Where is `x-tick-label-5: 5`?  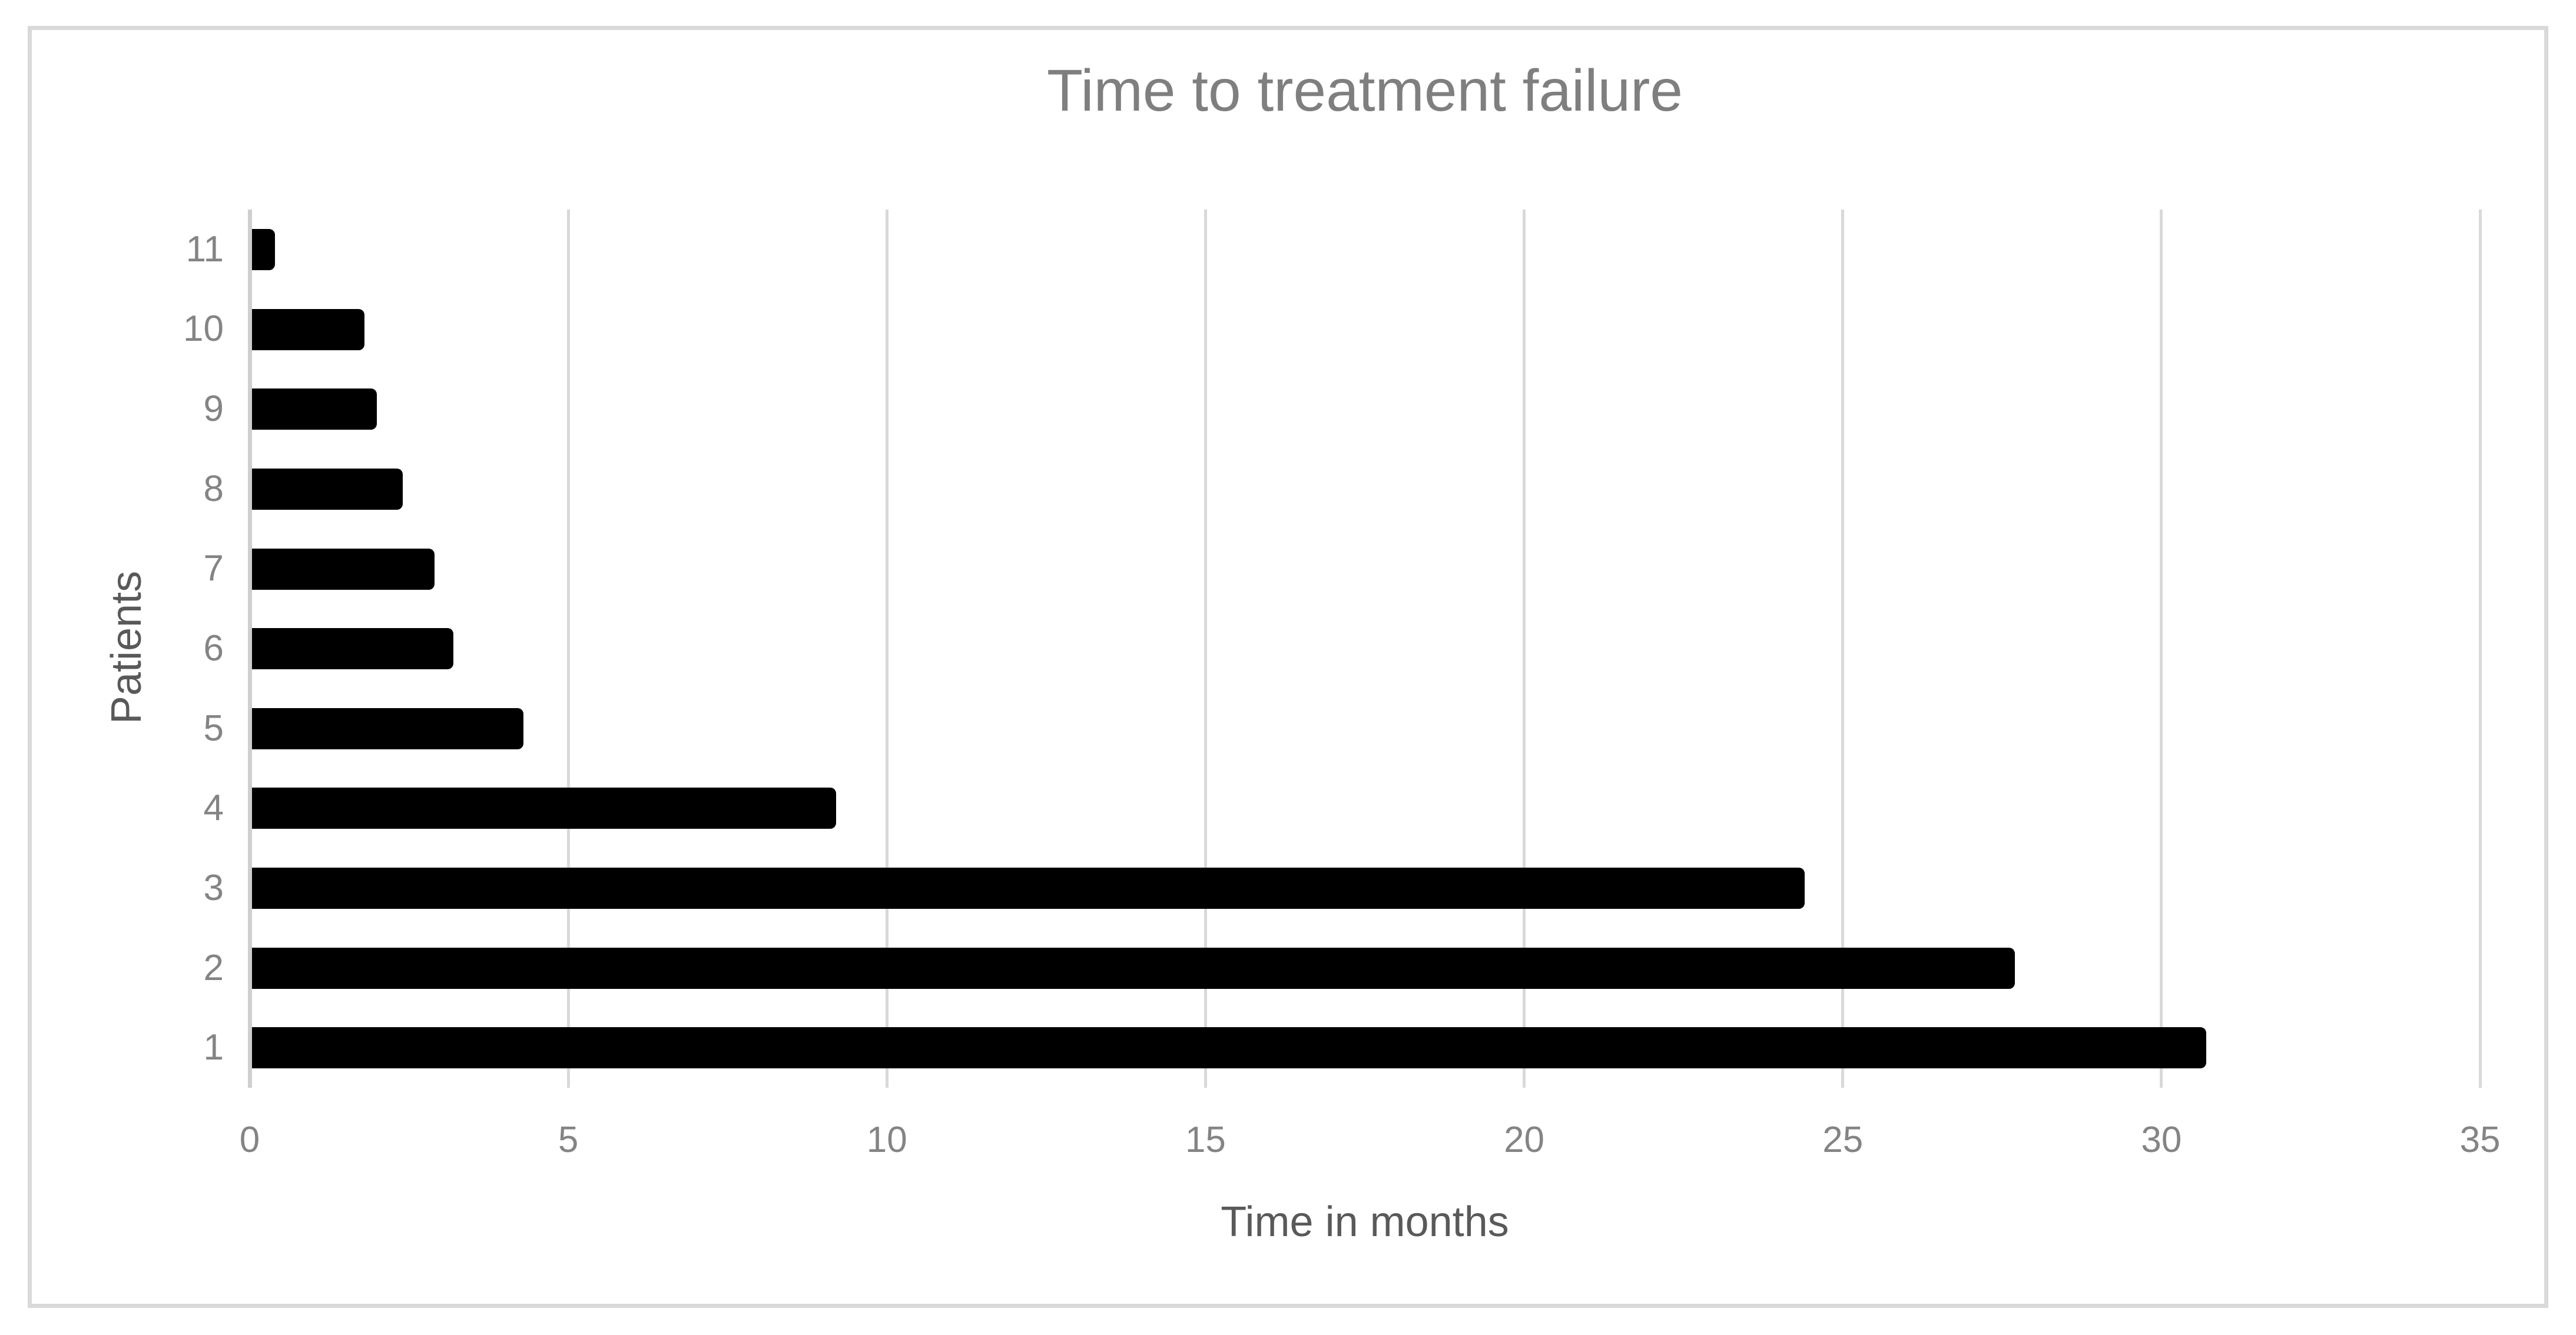 x-tick-label-5: 5 is located at coordinates (568, 1140).